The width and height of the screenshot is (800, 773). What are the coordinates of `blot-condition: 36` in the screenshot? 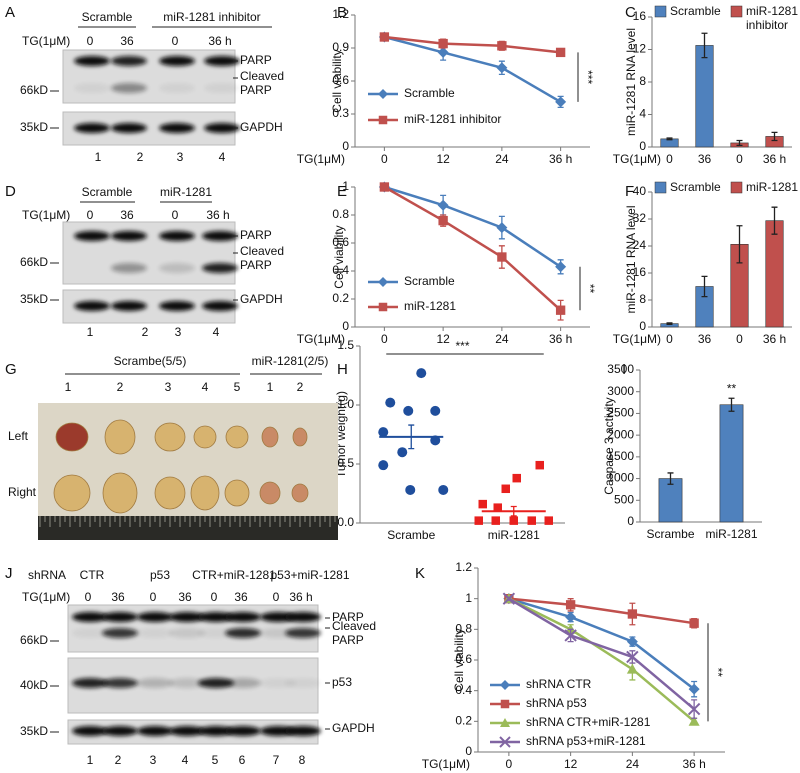 It's located at (127, 215).